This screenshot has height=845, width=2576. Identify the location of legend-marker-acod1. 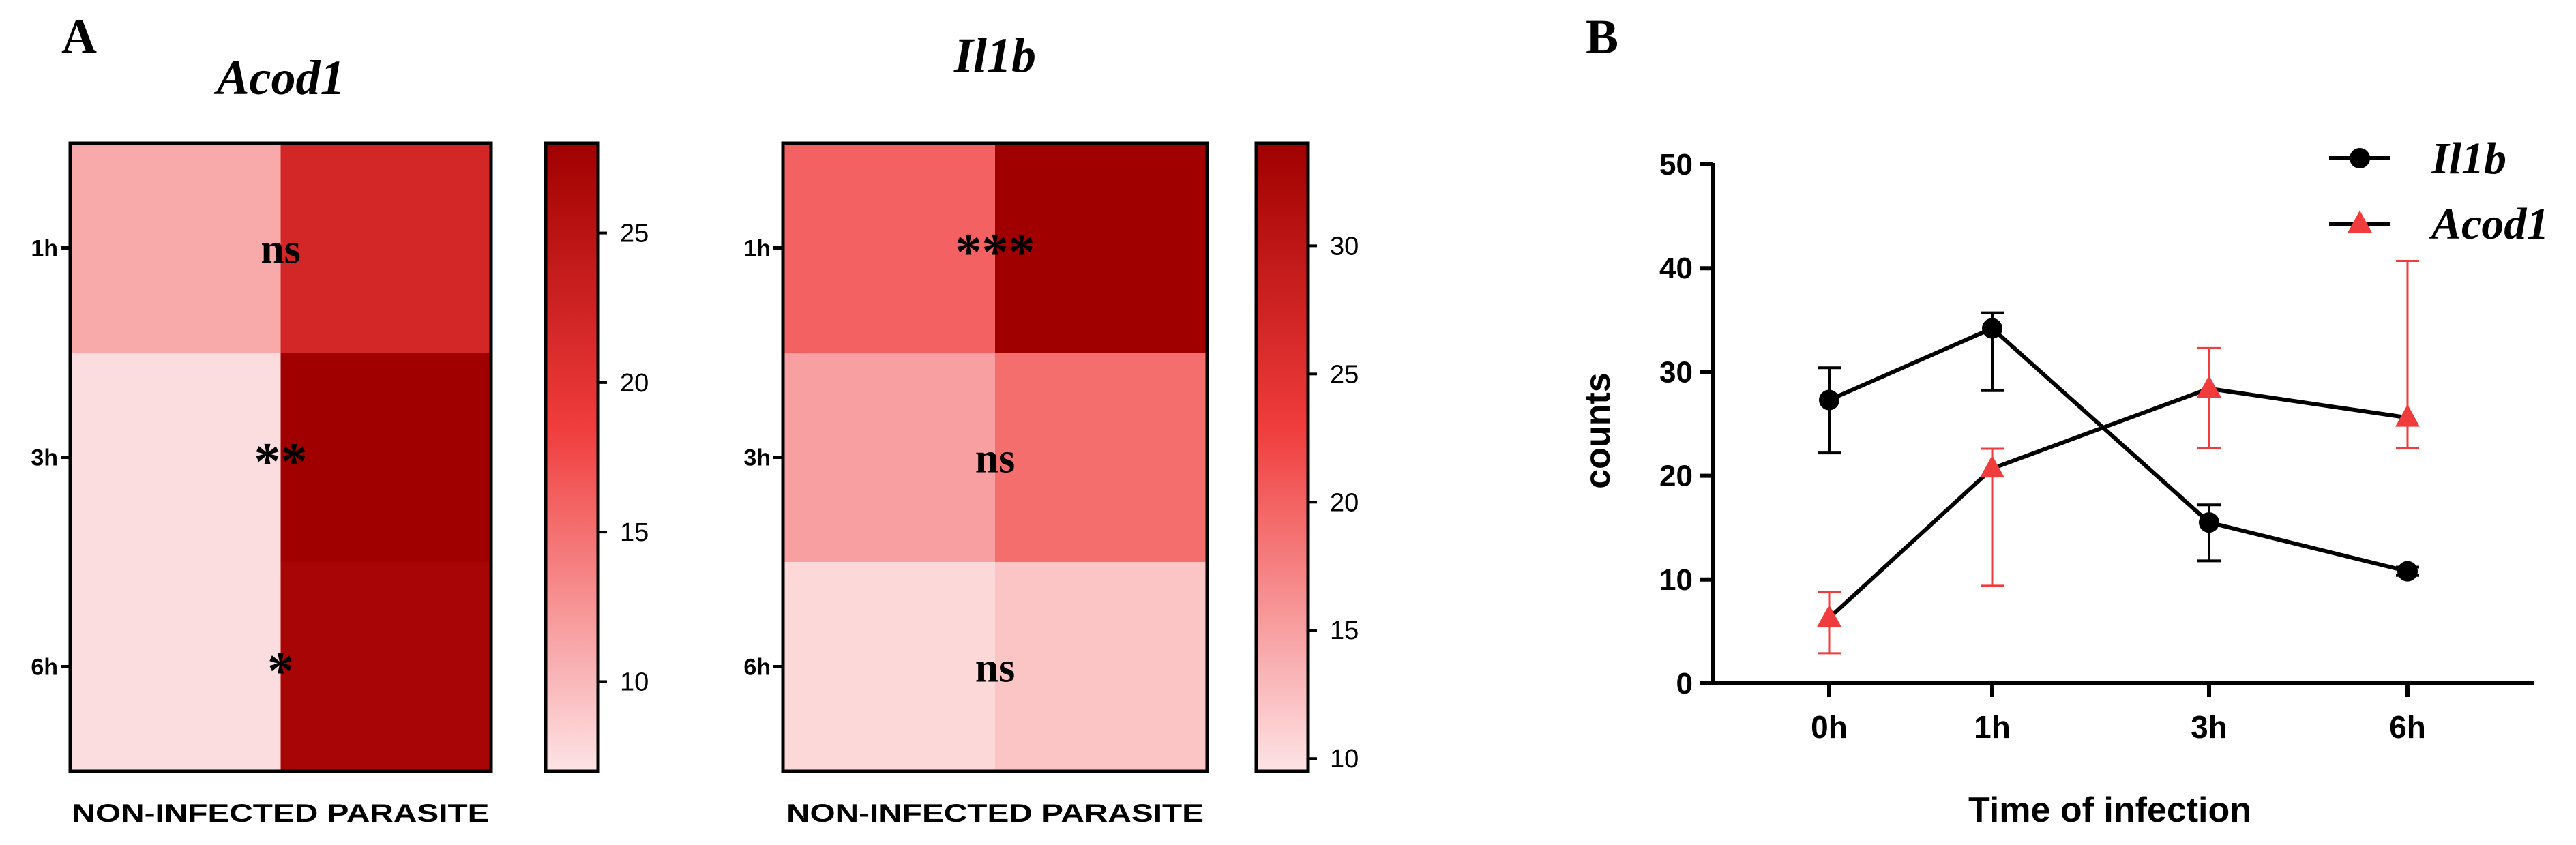
(2360, 221).